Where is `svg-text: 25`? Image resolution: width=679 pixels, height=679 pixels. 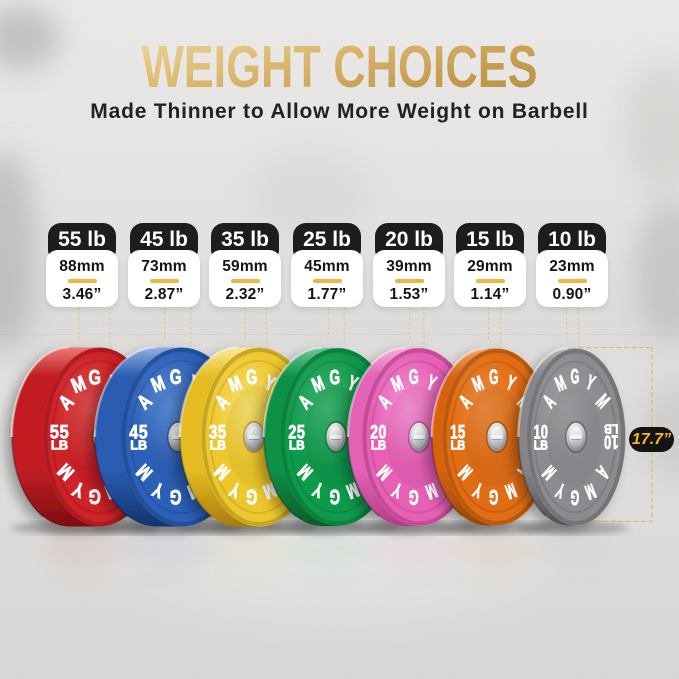 svg-text: 25 is located at coordinates (296, 431).